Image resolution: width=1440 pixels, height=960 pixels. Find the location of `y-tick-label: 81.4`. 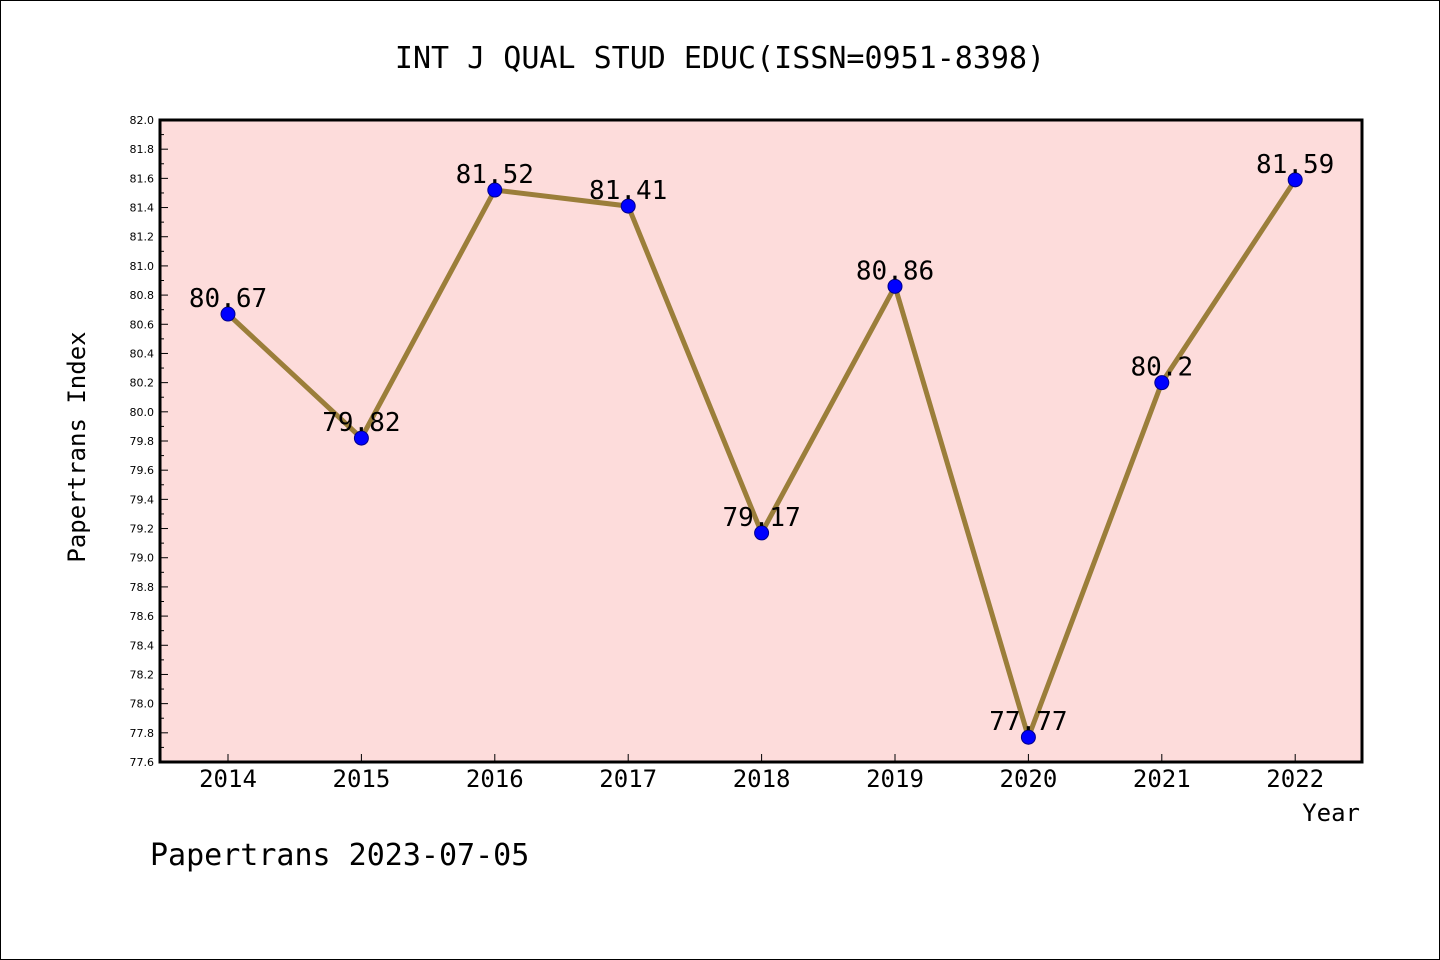

y-tick-label: 81.4 is located at coordinates (142, 208).